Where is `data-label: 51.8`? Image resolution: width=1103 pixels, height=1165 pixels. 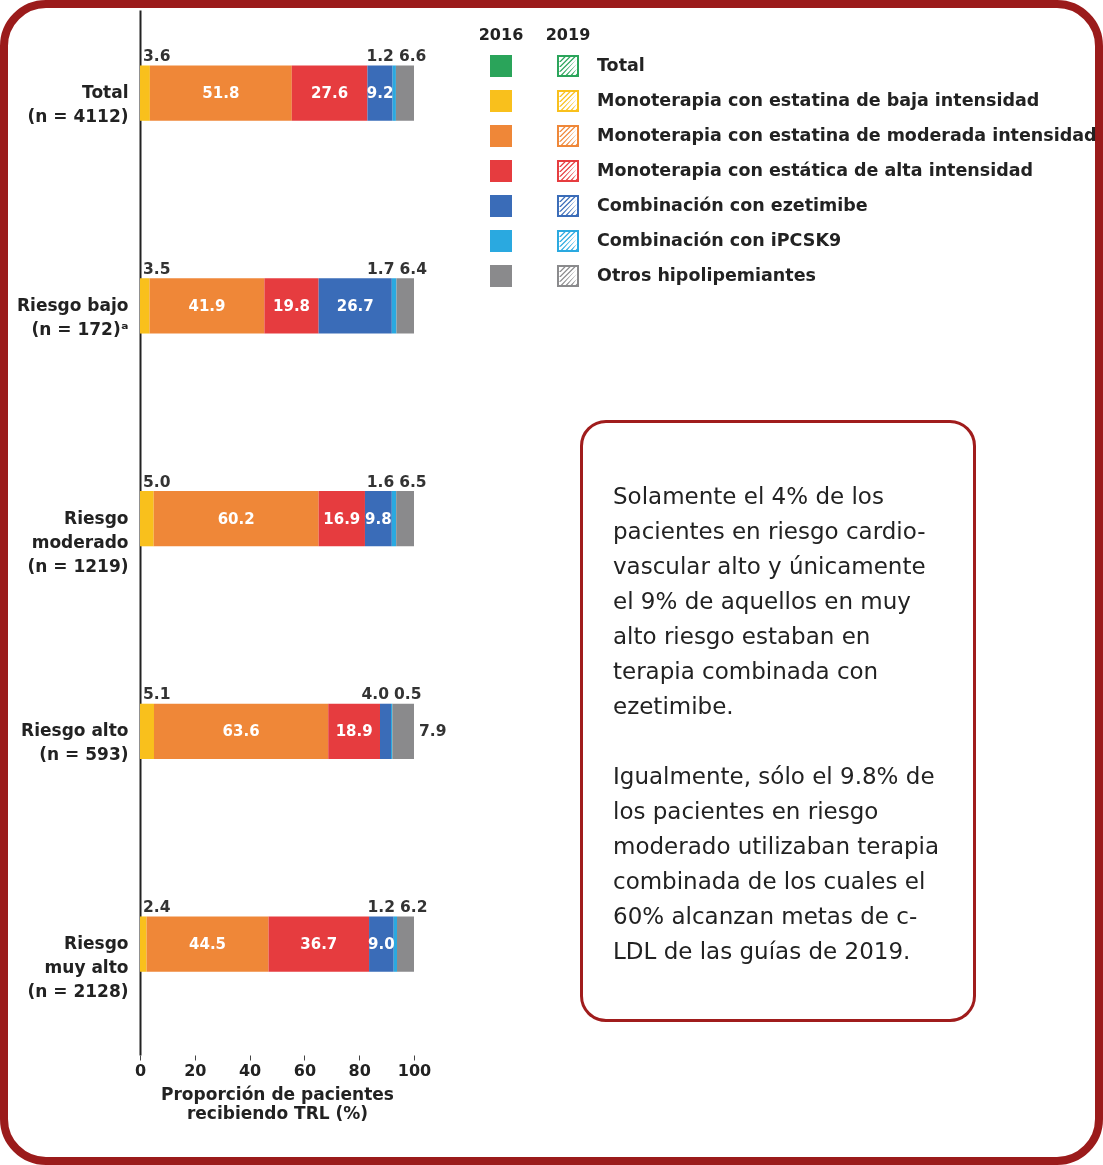 data-label: 51.8 is located at coordinates (221, 93).